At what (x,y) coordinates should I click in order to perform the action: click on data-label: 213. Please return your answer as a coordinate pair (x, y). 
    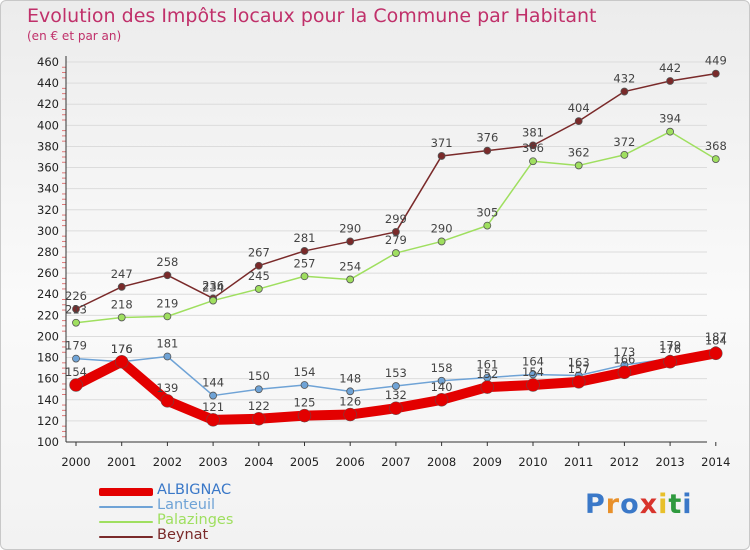
    Looking at the image, I should click on (76, 310).